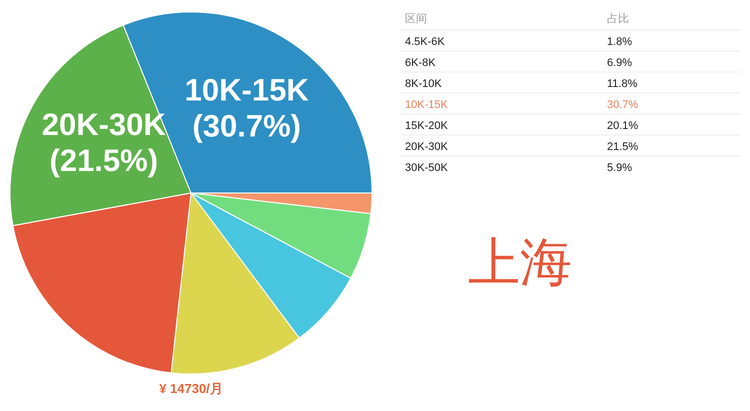 The height and width of the screenshot is (411, 750). I want to click on slice-label: 20K-30K, so click(104, 124).